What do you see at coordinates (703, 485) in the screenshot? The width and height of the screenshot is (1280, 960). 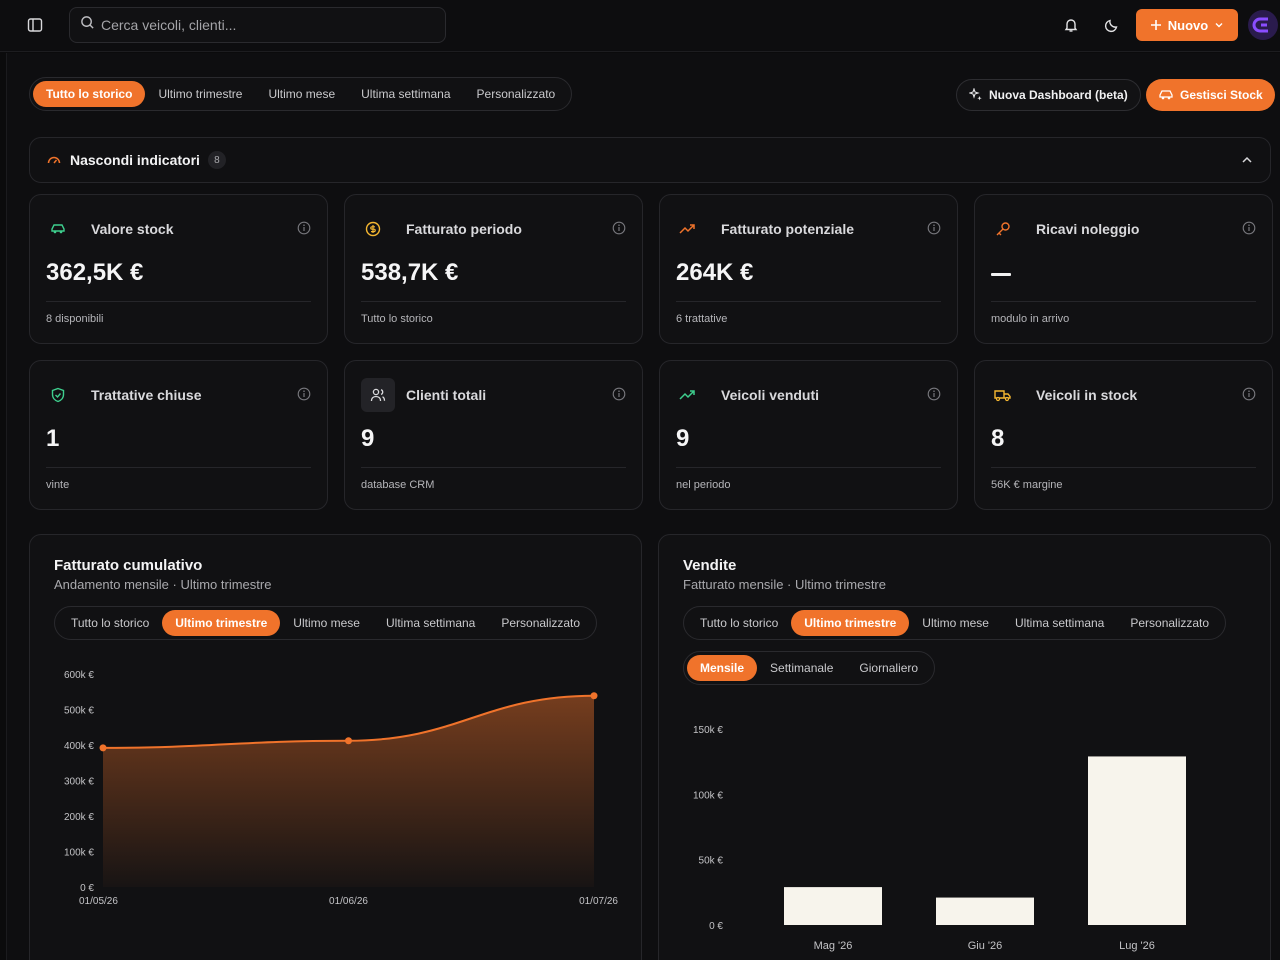 I see `kpi-subtitle: nel periodo` at bounding box center [703, 485].